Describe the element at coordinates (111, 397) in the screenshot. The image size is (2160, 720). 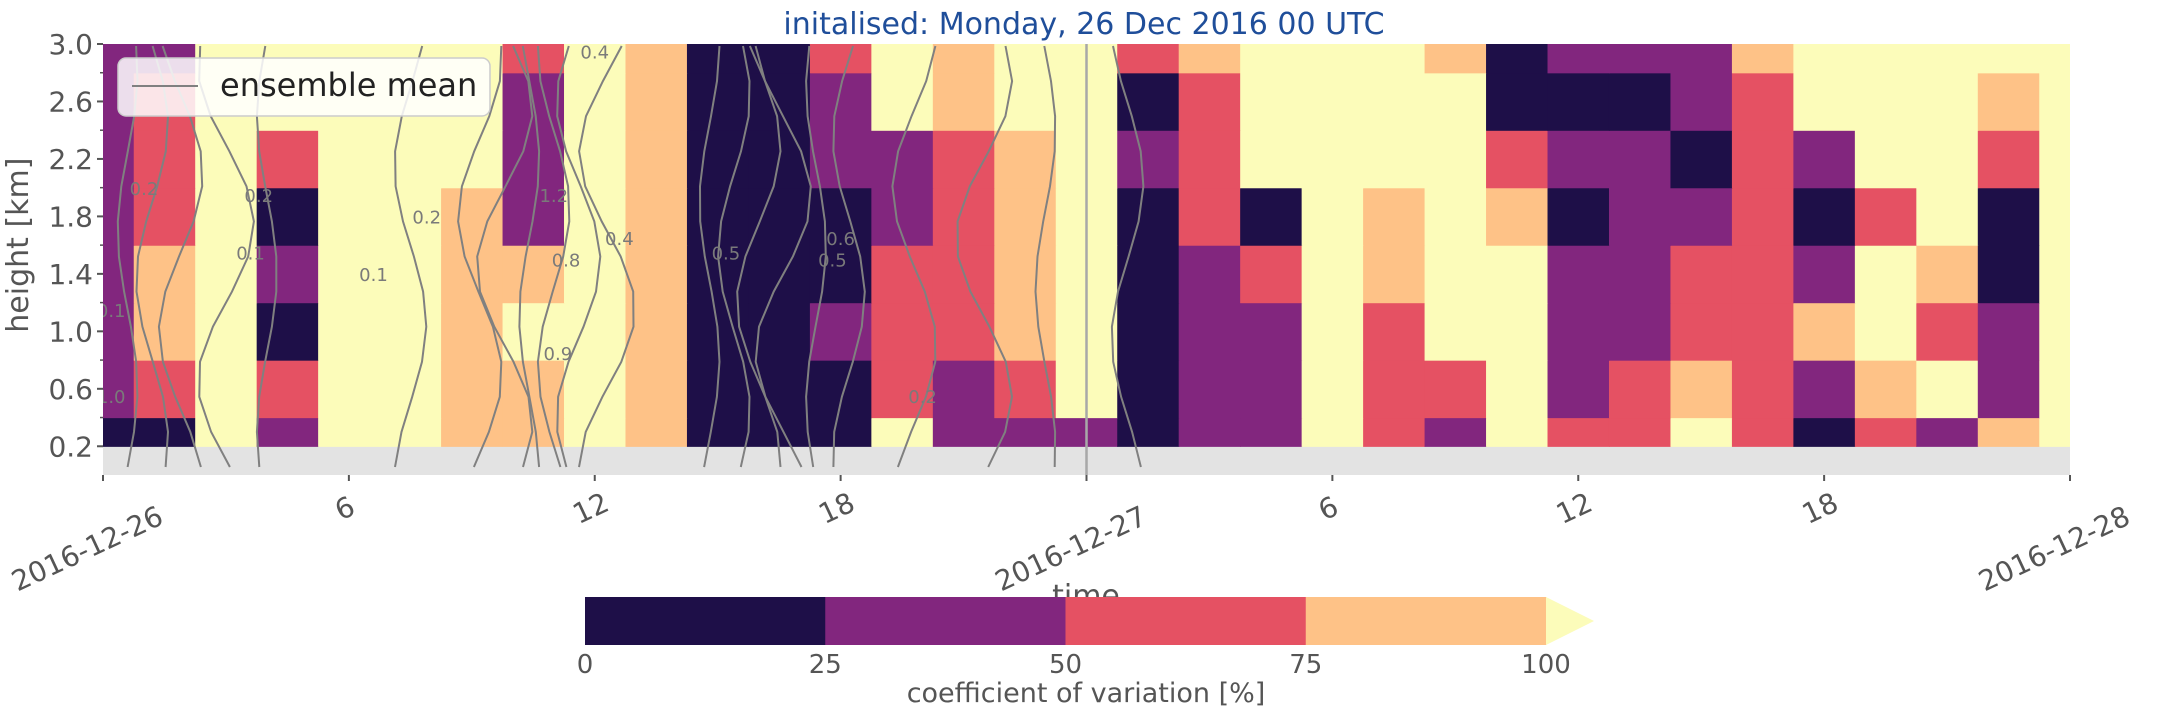
I see `contour-label: 1.0` at that location.